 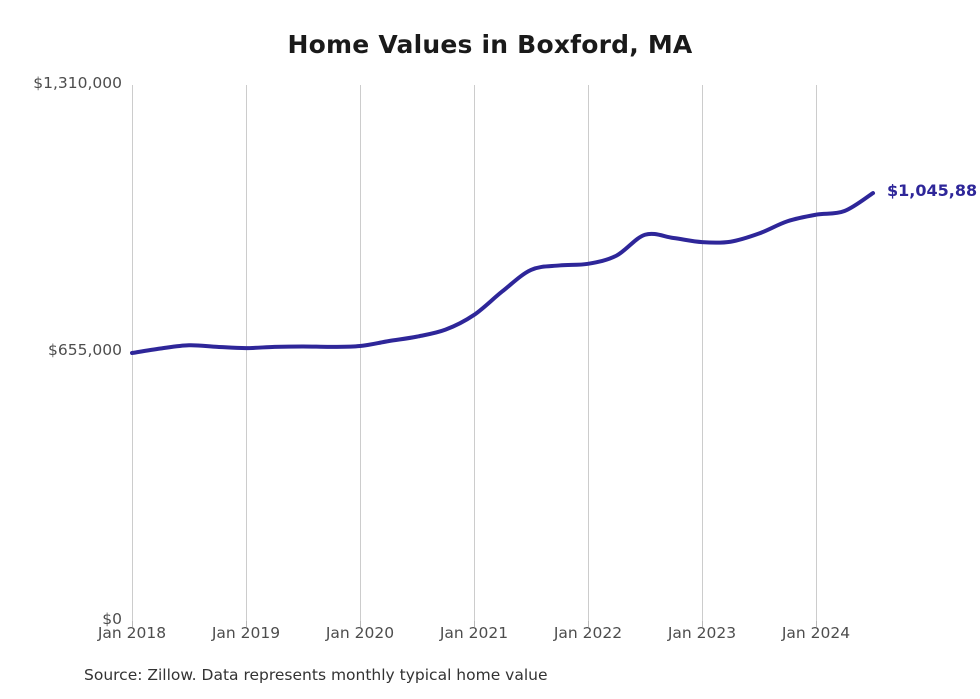 What do you see at coordinates (588, 624) in the screenshot?
I see `tickmark-jan-2022` at bounding box center [588, 624].